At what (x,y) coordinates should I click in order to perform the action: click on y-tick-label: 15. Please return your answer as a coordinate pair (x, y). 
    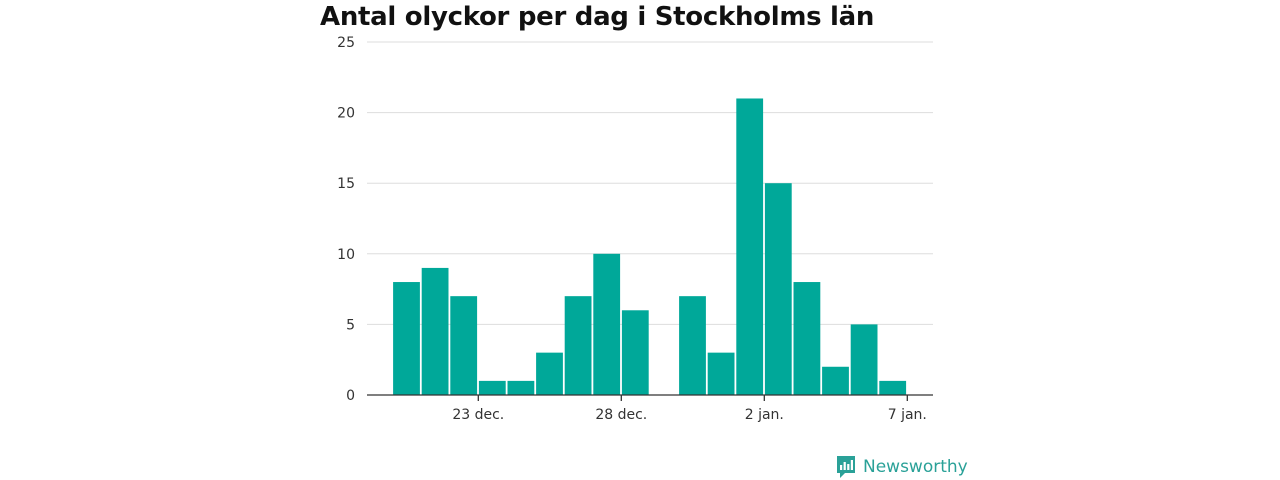
    Looking at the image, I should click on (346, 184).